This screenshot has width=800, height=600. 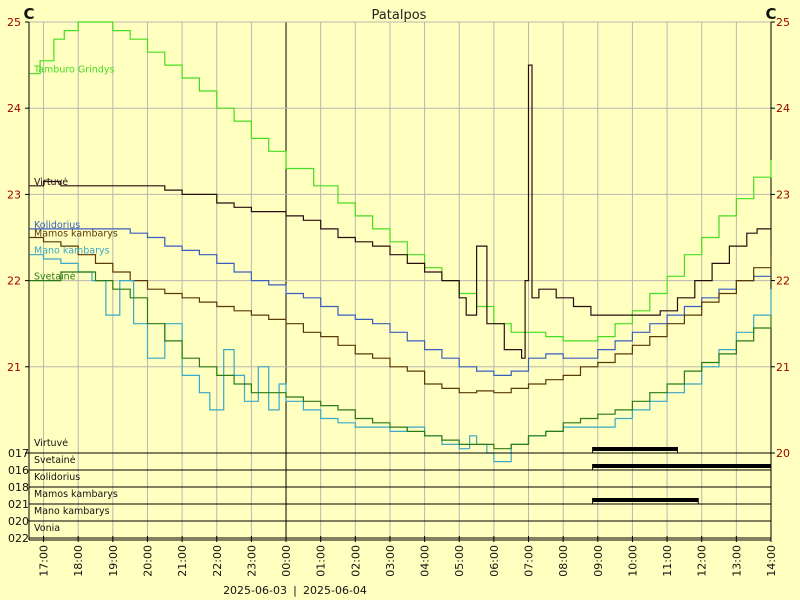 What do you see at coordinates (632, 561) in the screenshot?
I see `x-tick-label: 10:00` at bounding box center [632, 561].